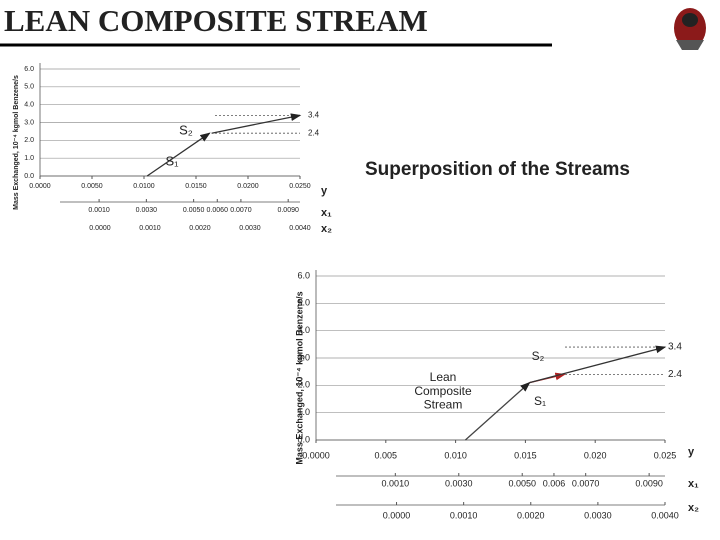 The image size is (720, 540). What do you see at coordinates (300, 186) in the screenshot?
I see `x-tick-label: 0.0250` at bounding box center [300, 186].